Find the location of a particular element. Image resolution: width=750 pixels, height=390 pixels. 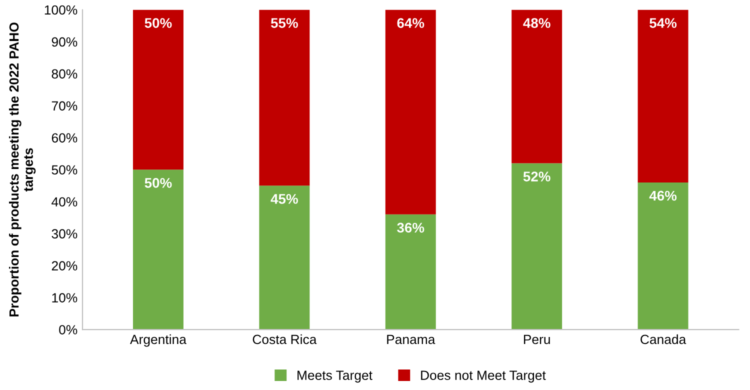

y-tick-label: 30% is located at coordinates (65, 234).